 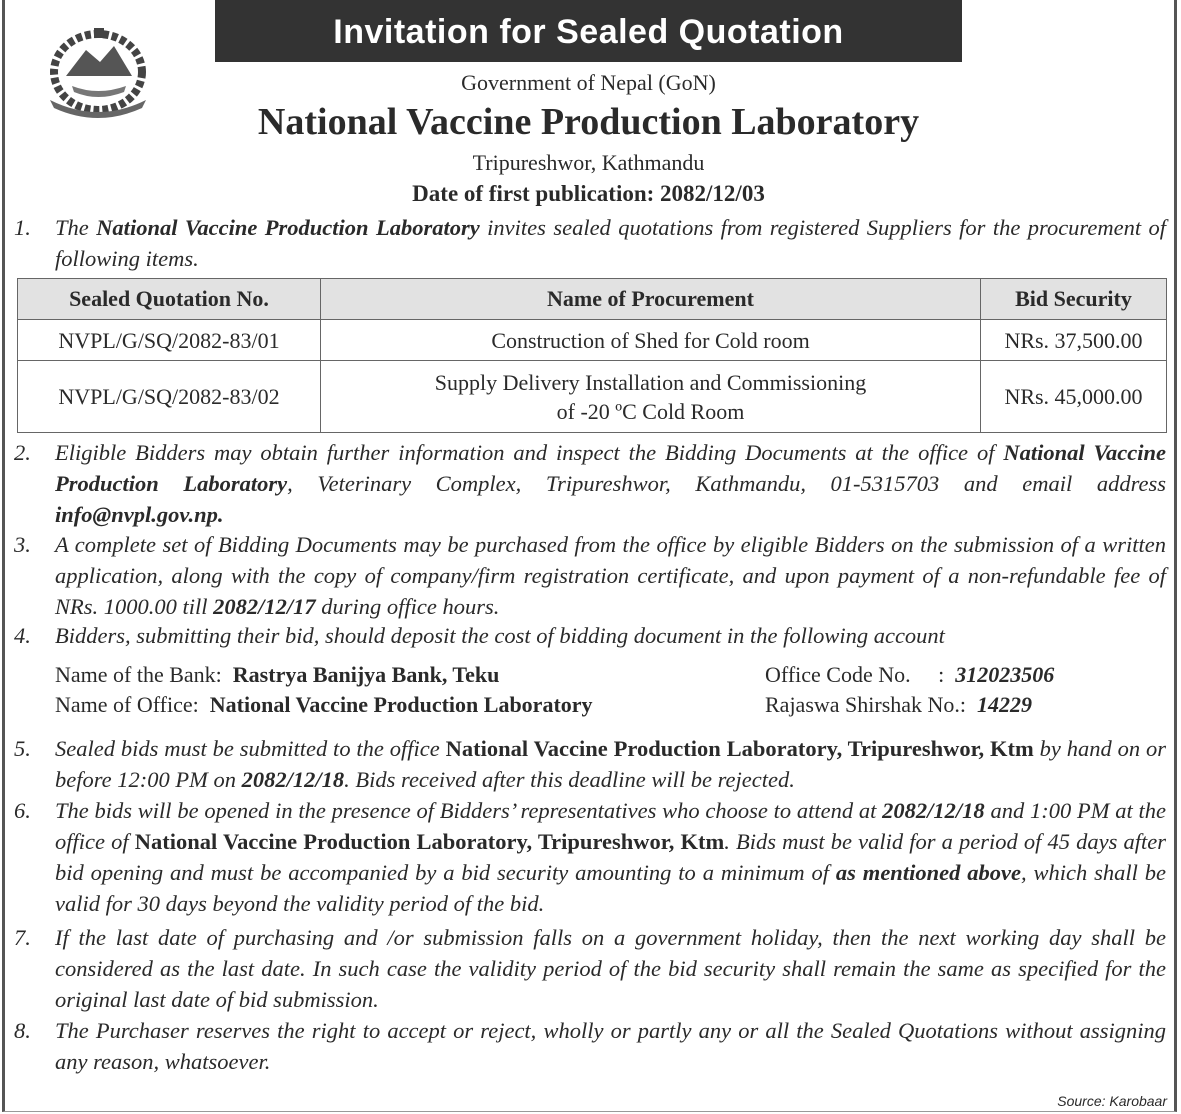 I want to click on publication-date: Date of first publication: 2082/12/03, so click(x=588, y=193).